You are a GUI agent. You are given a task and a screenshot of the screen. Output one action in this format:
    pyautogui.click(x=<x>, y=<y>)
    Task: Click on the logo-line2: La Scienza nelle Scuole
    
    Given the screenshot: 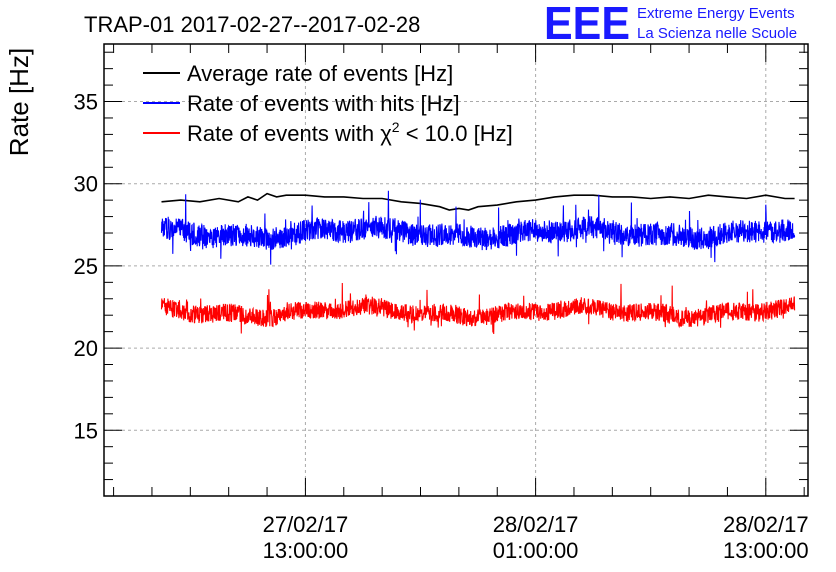 What is the action you would take?
    pyautogui.click(x=717, y=33)
    